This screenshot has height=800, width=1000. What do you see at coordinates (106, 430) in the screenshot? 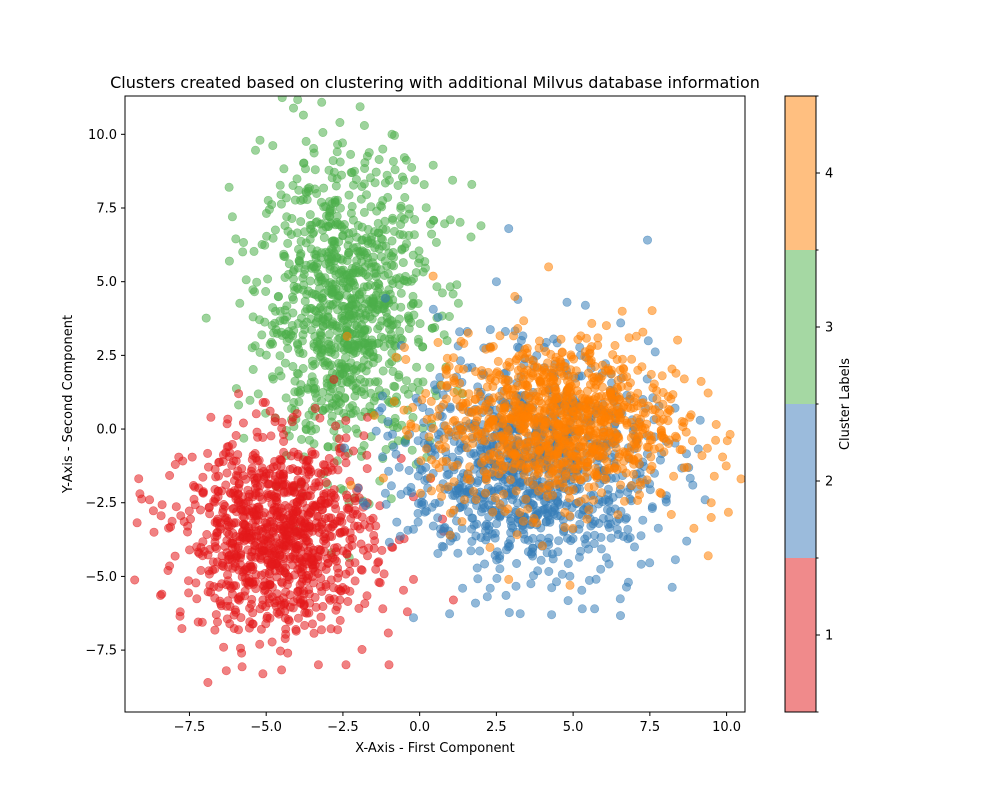
I see `y-tick-label: 0.0` at bounding box center [106, 430].